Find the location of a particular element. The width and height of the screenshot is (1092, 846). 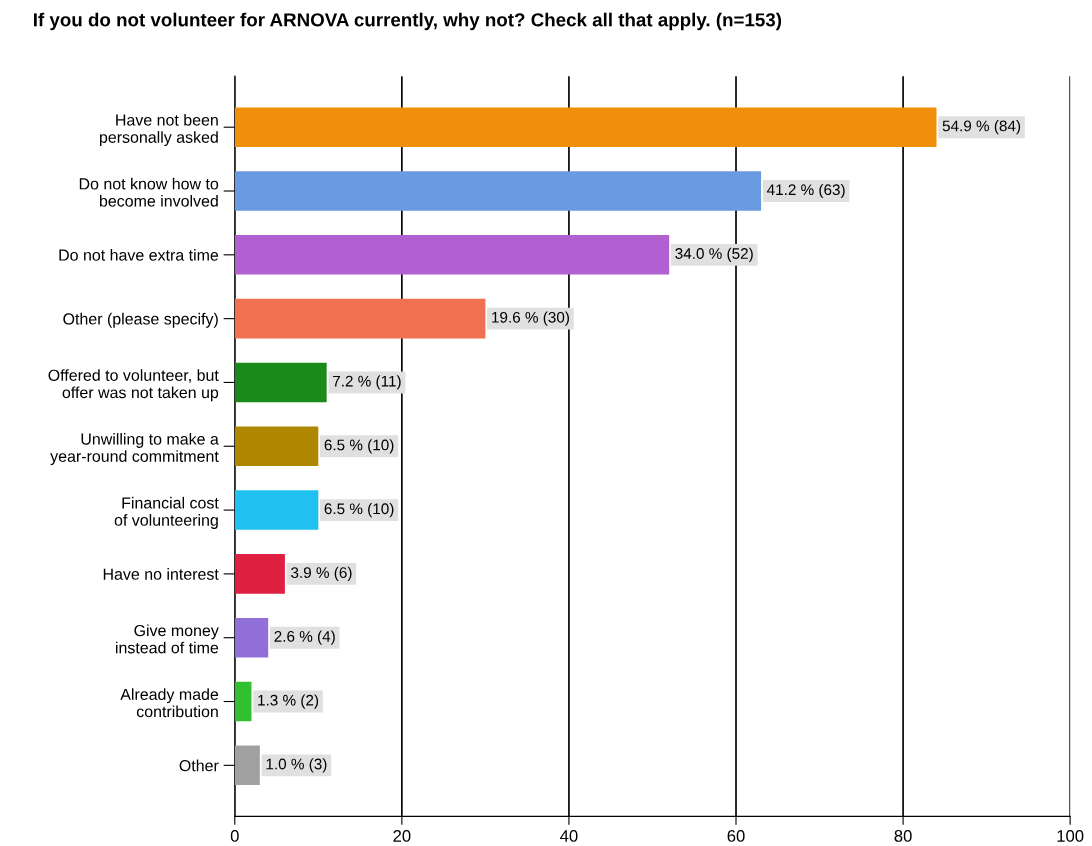

y-tick-label: Offered to volunteer, but offer was not taken up is located at coordinates (133, 385).